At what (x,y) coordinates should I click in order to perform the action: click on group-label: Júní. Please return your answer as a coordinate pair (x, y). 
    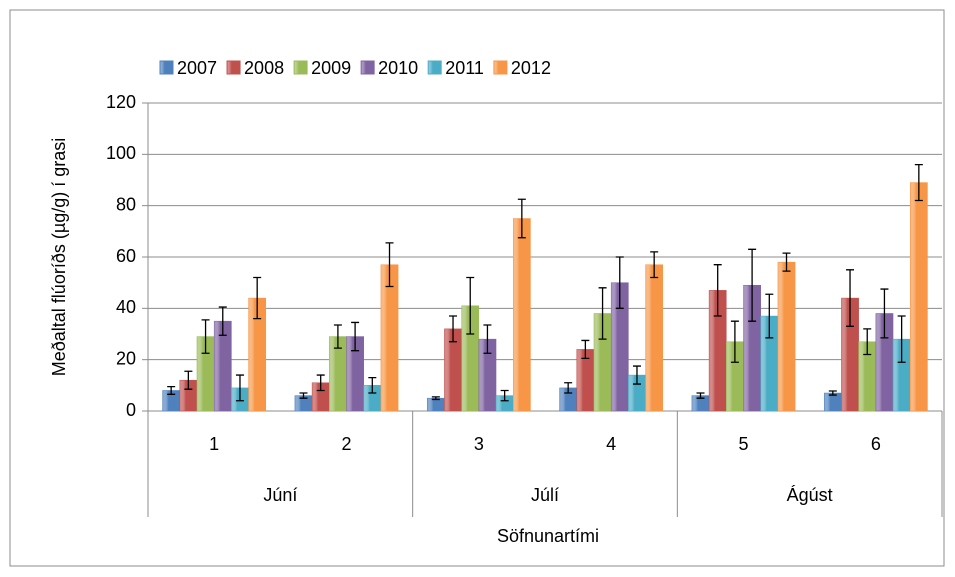
    Looking at the image, I should click on (280, 495).